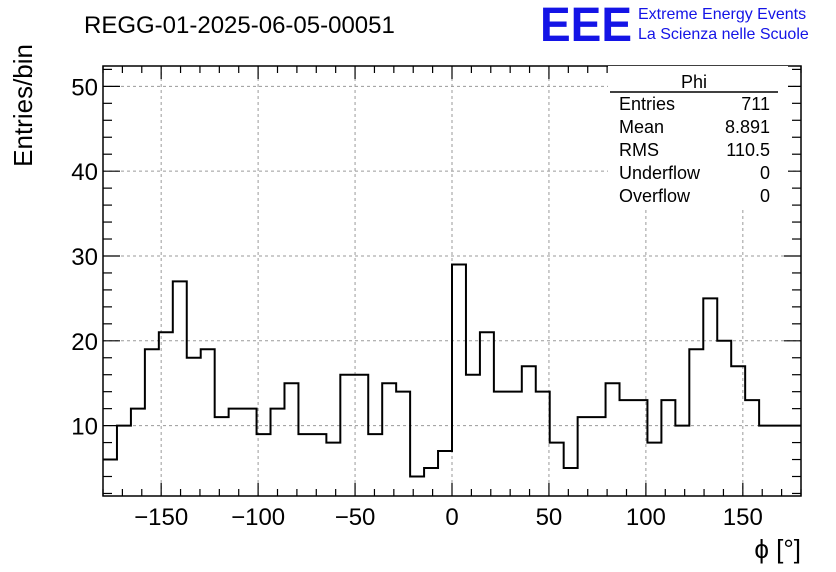  Describe the element at coordinates (755, 104) in the screenshot. I see `stats-value-entries: 711` at that location.